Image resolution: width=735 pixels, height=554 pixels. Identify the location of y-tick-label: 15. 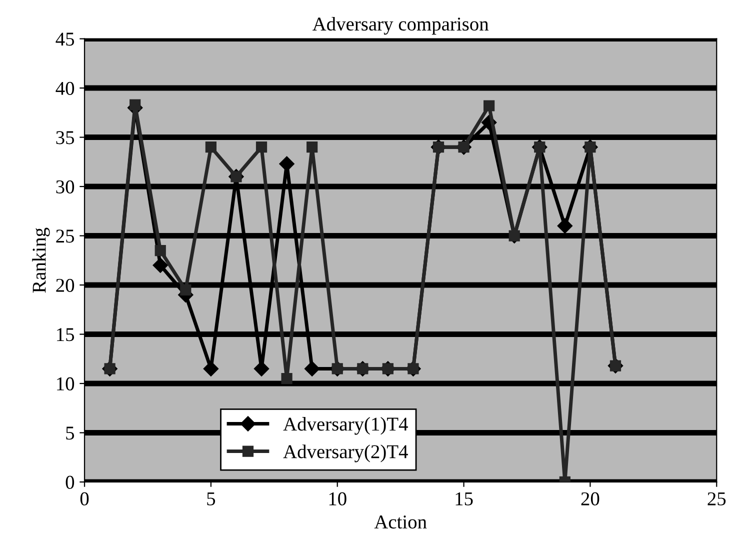
(65, 335).